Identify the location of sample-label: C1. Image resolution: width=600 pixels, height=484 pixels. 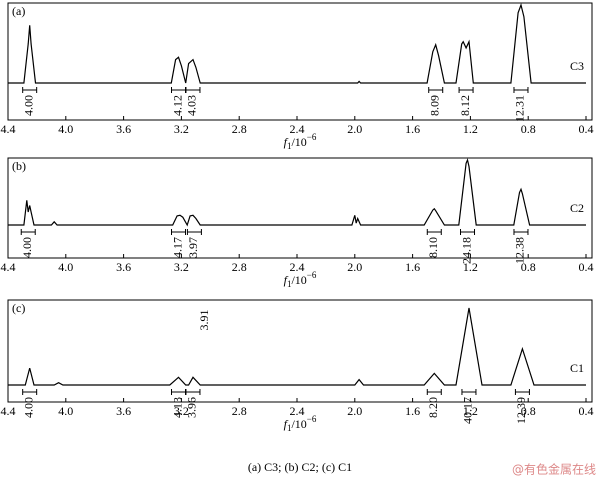
(577, 368).